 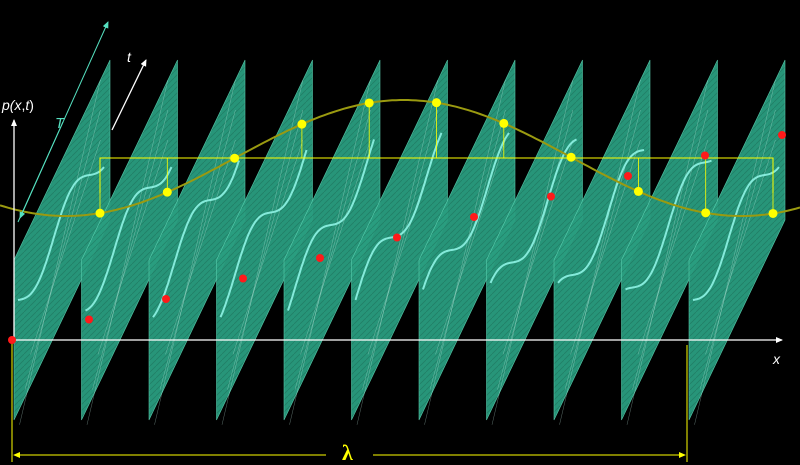 I want to click on t-axis-label: t, so click(x=129, y=57).